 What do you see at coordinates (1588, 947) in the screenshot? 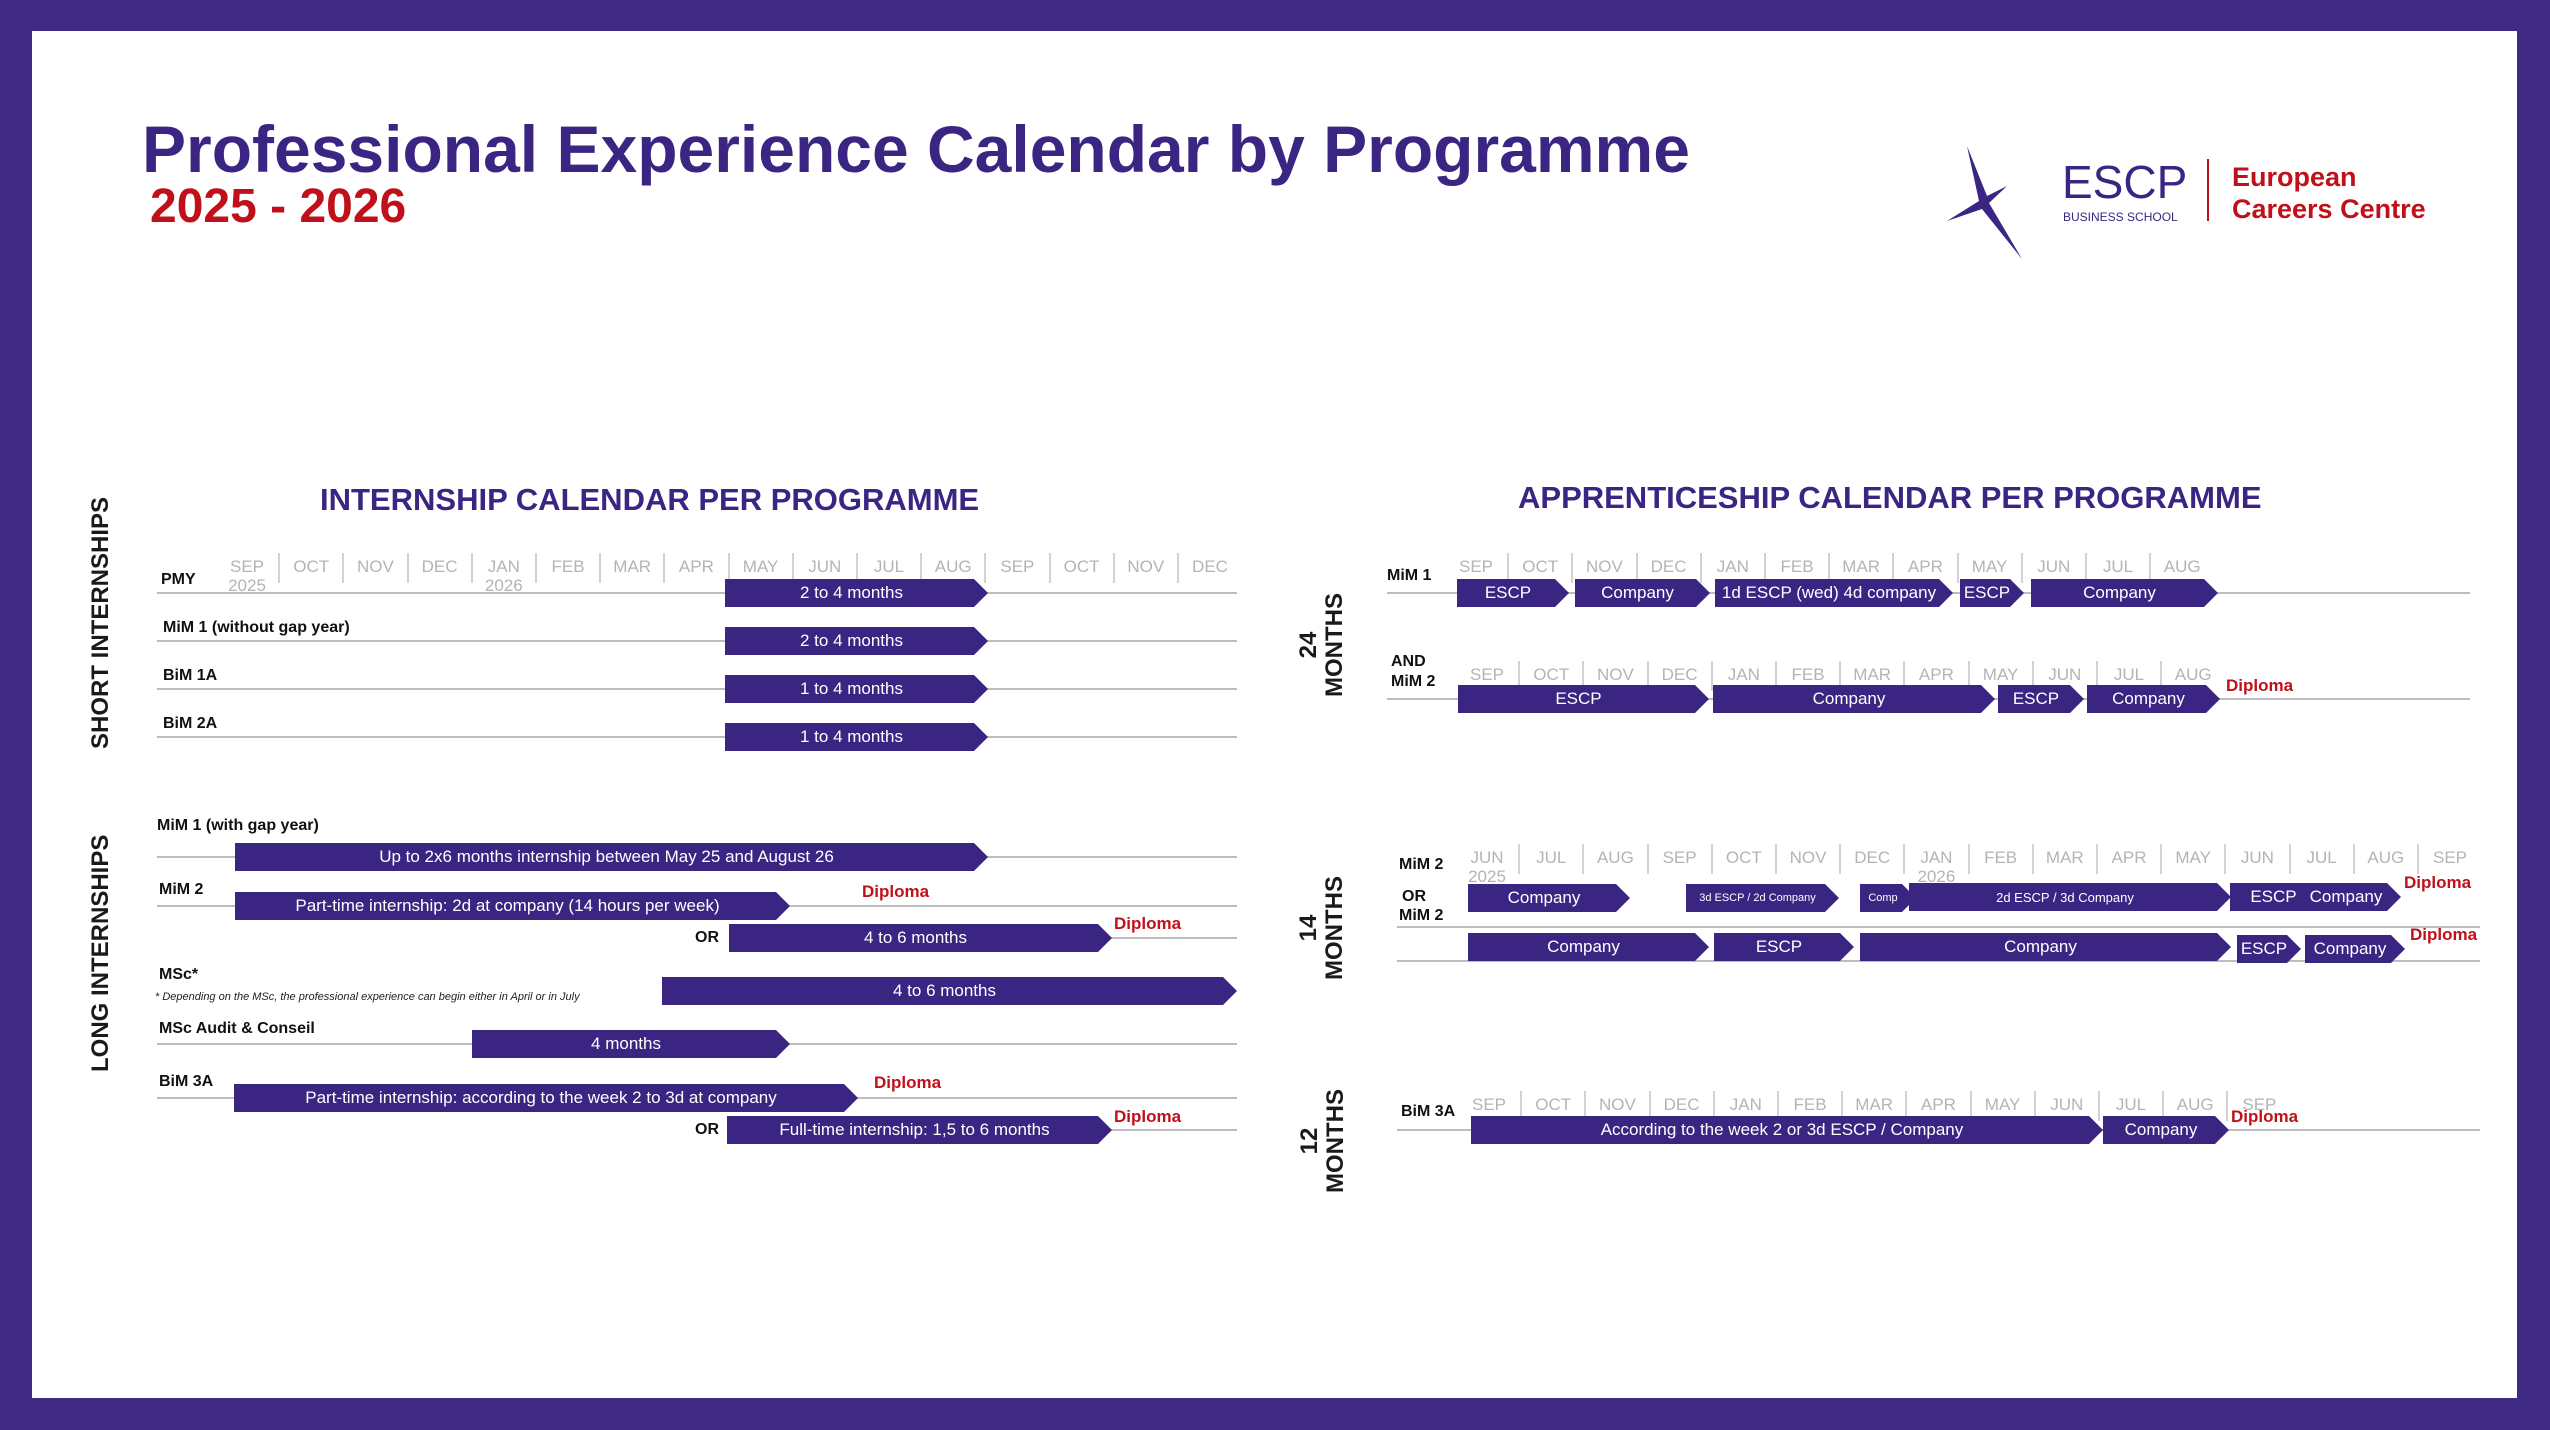
I see `c-mim2b-bar-1: Company` at bounding box center [1588, 947].